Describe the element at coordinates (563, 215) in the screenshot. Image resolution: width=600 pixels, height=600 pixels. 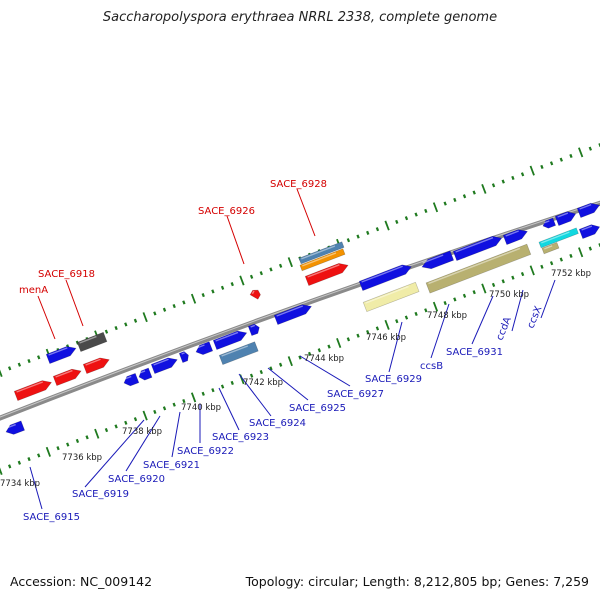
I see `gene-blue-15-shine` at that location.